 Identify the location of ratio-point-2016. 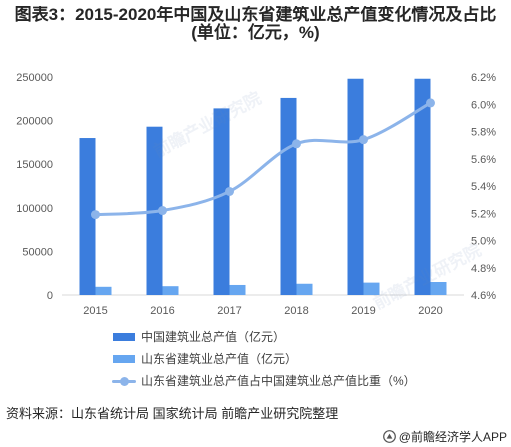
(162, 211).